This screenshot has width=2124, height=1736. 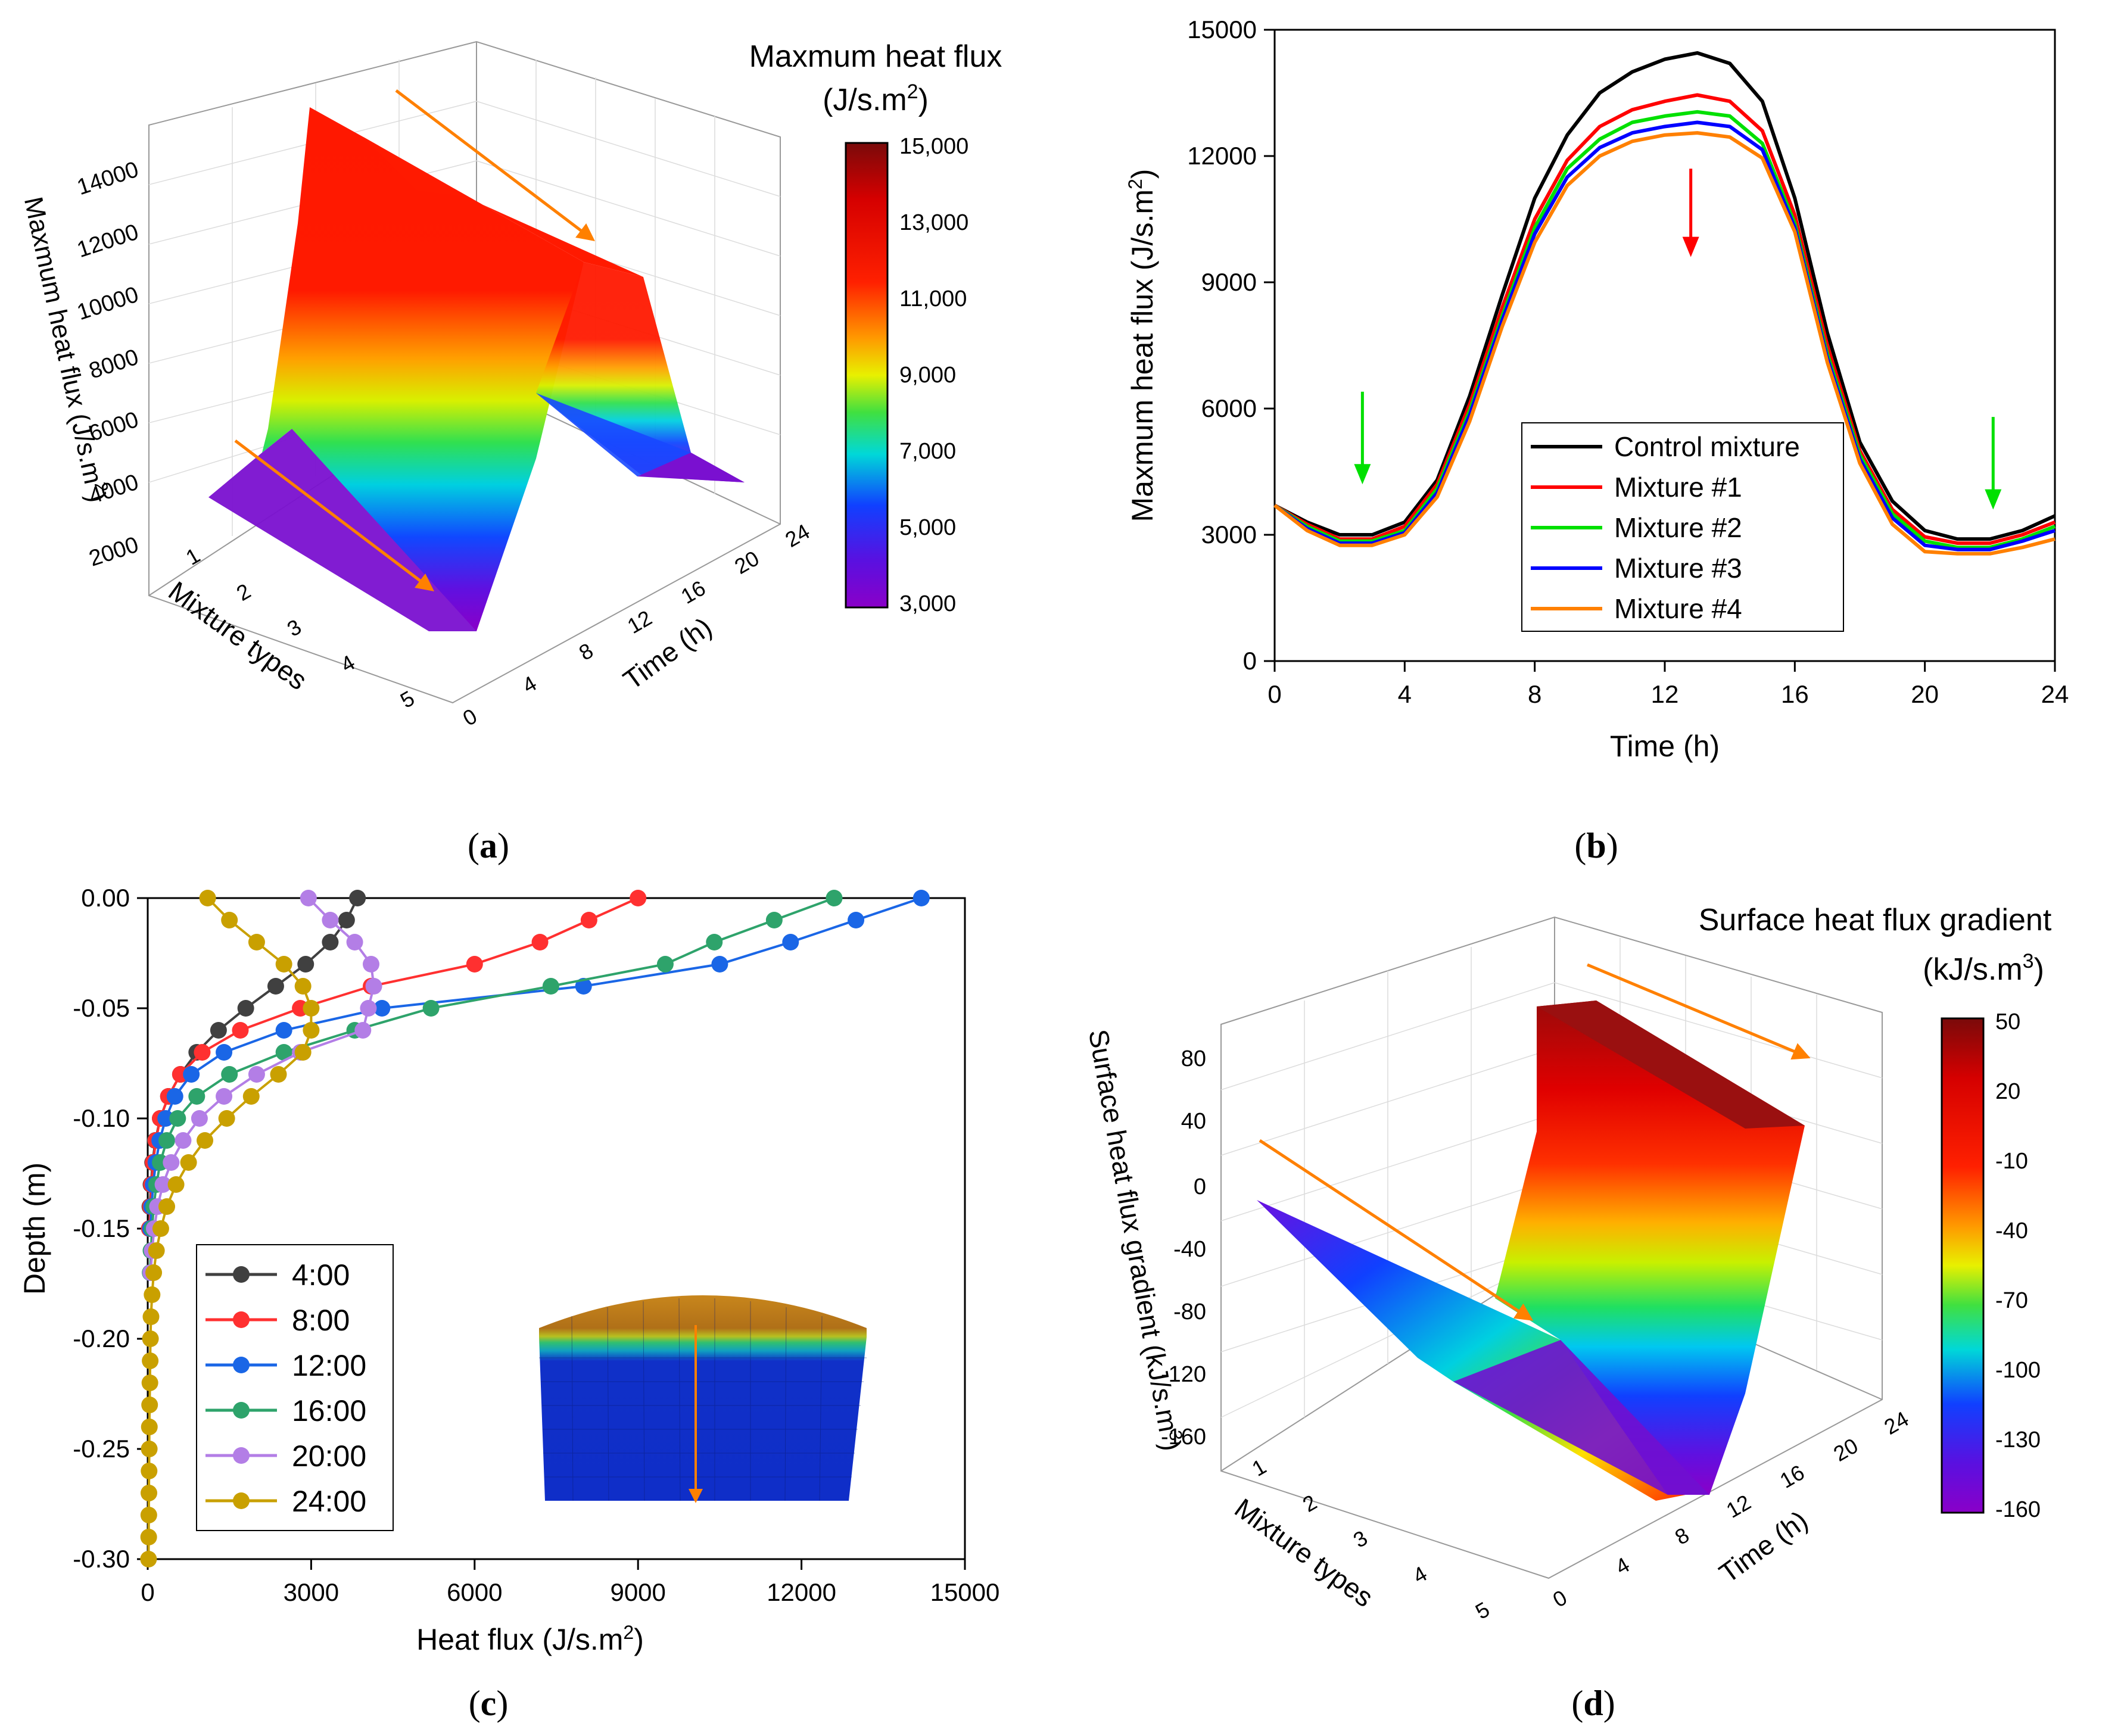 I want to click on panel-d-arrow-front, so click(x=1397, y=1230).